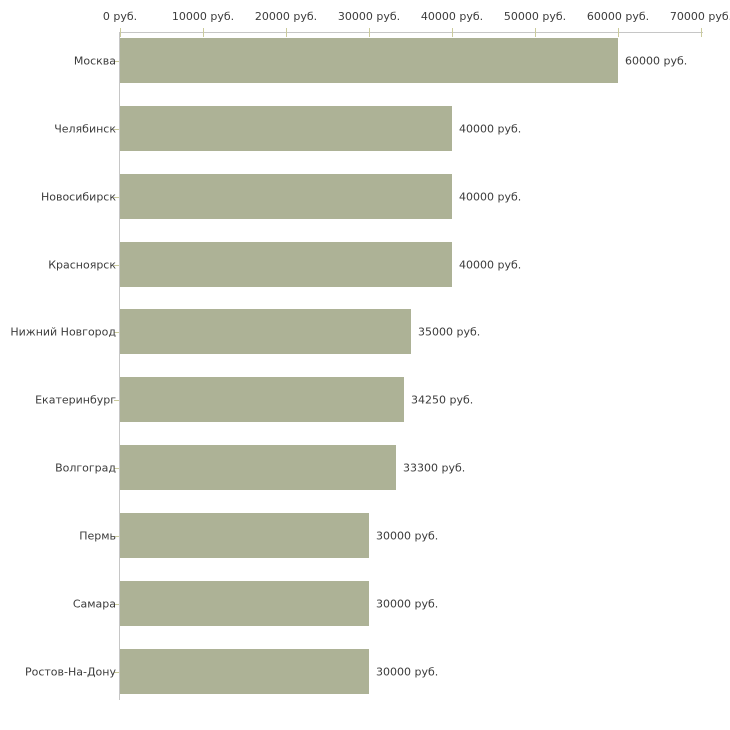  What do you see at coordinates (78, 196) in the screenshot?
I see `category-label: Новосибирск` at bounding box center [78, 196].